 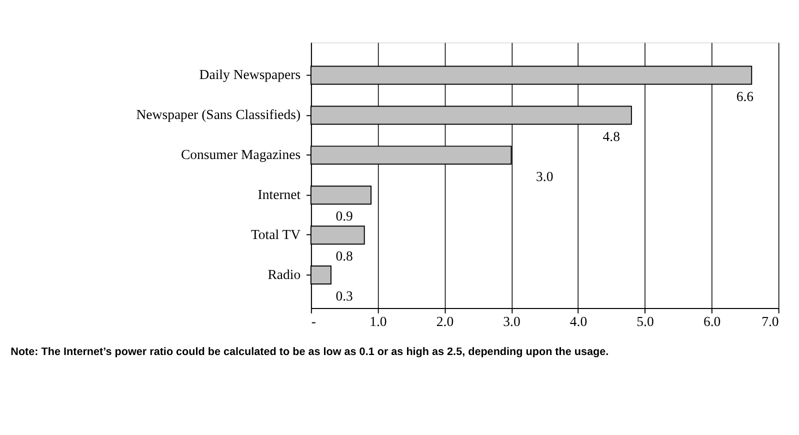 I want to click on y-tick-label: Radio, so click(x=284, y=274).